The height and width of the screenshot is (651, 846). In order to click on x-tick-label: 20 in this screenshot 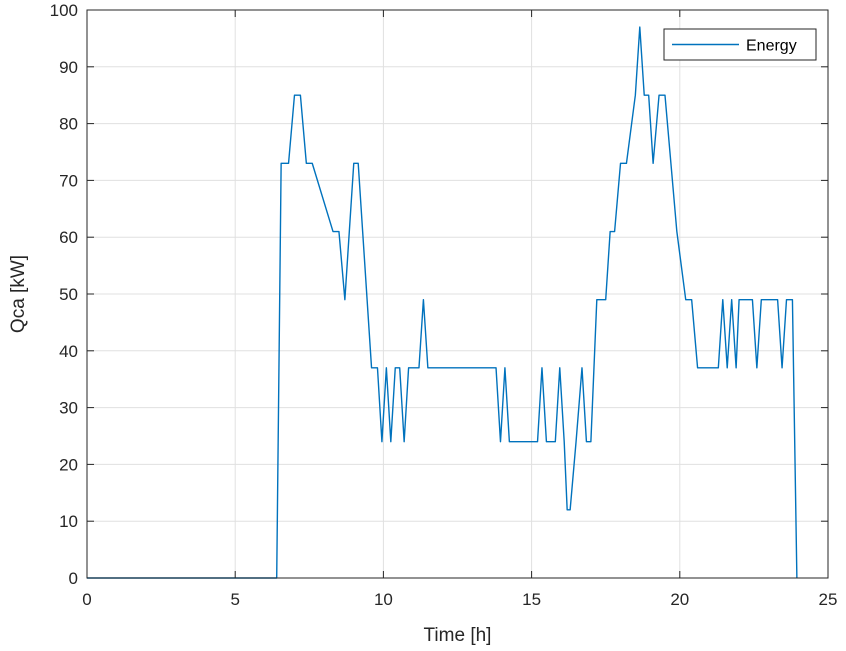, I will do `click(679, 599)`.